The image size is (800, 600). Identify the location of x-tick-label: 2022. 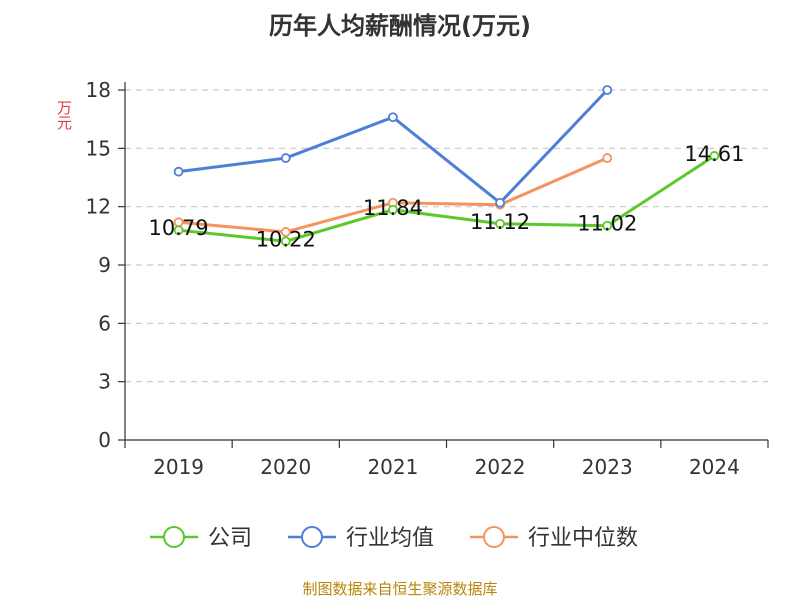
(500, 467).